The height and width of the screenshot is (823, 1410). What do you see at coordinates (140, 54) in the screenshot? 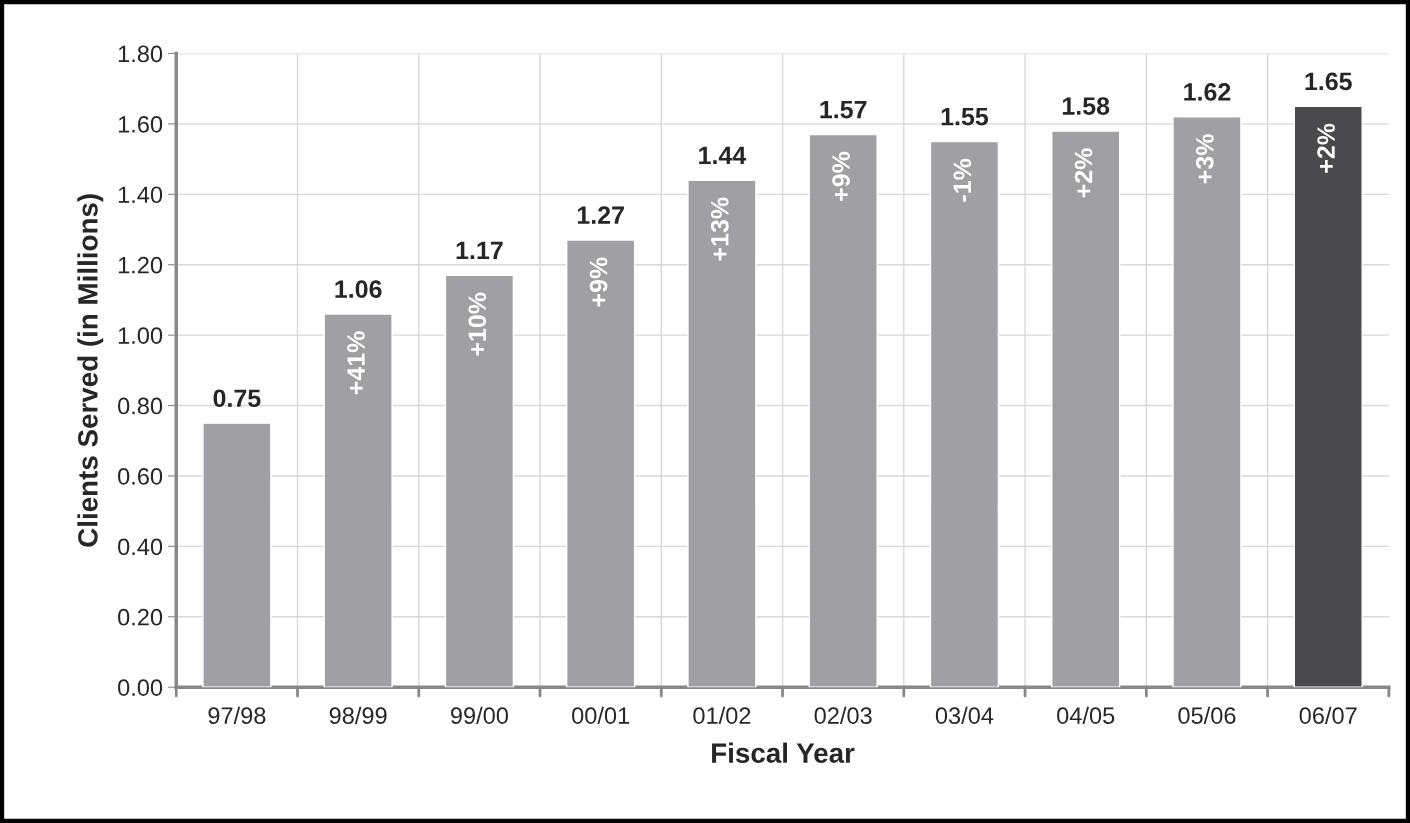
I see `y-tick-label: 1.80` at bounding box center [140, 54].